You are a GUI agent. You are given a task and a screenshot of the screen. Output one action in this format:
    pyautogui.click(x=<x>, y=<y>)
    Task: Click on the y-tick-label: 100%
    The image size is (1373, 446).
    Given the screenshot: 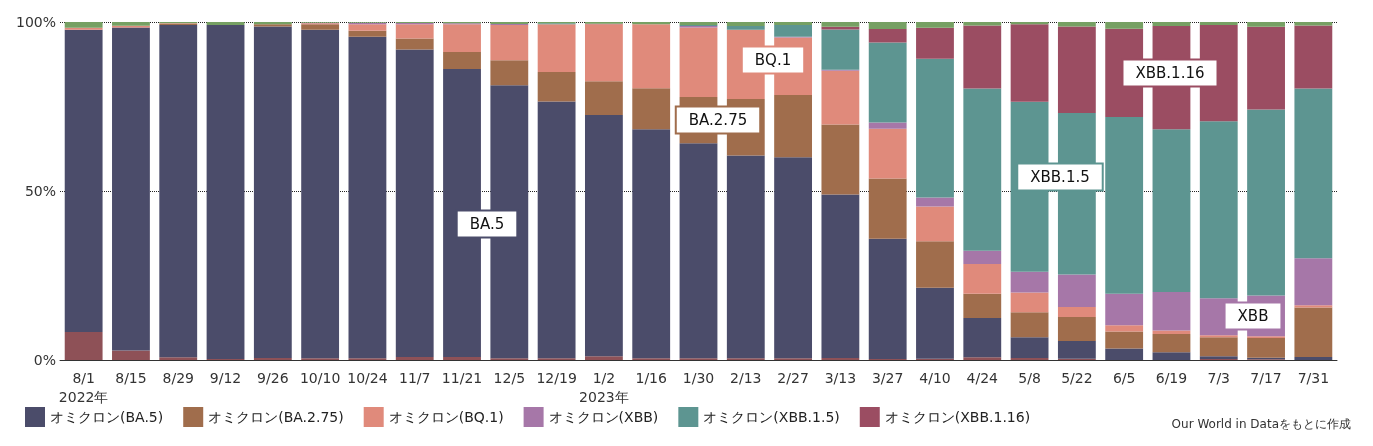 What is the action you would take?
    pyautogui.click(x=35, y=22)
    